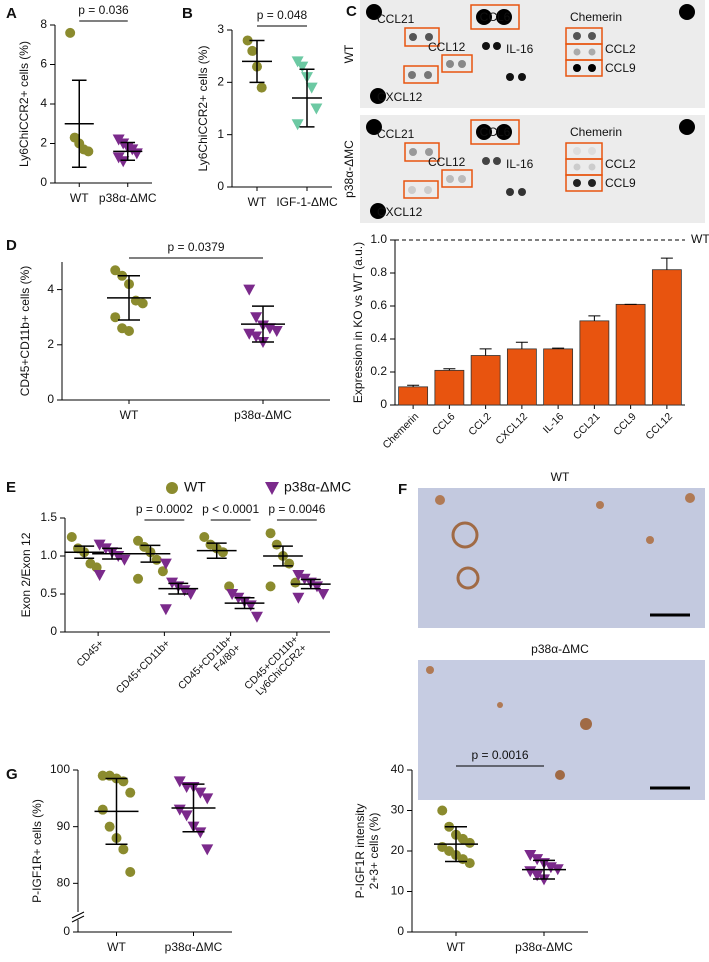  What do you see at coordinates (48, 517) in the screenshot?
I see `y-tick-label: 1.5` at bounding box center [48, 517].